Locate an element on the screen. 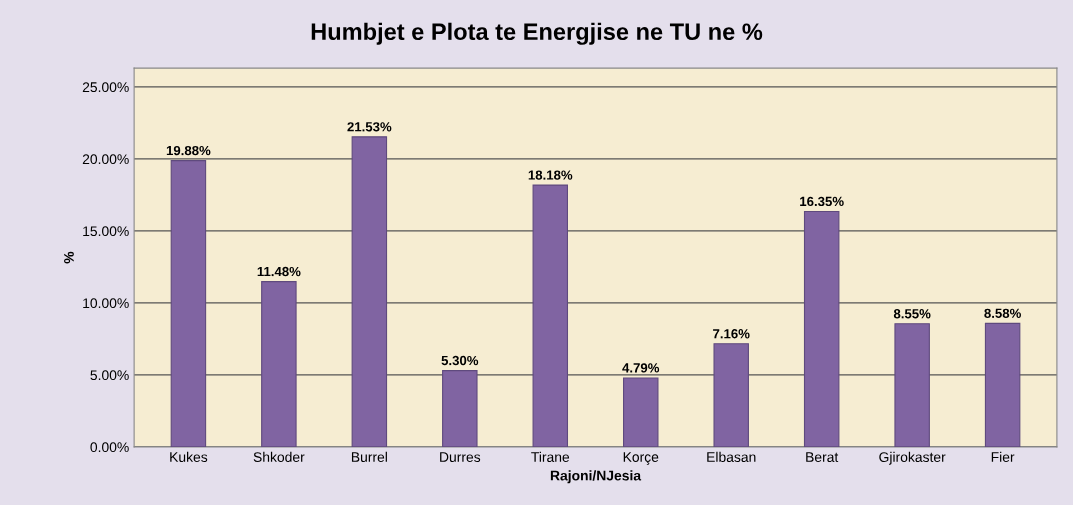 The width and height of the screenshot is (1073, 505). x-tick-label: Elbasan is located at coordinates (731, 456).